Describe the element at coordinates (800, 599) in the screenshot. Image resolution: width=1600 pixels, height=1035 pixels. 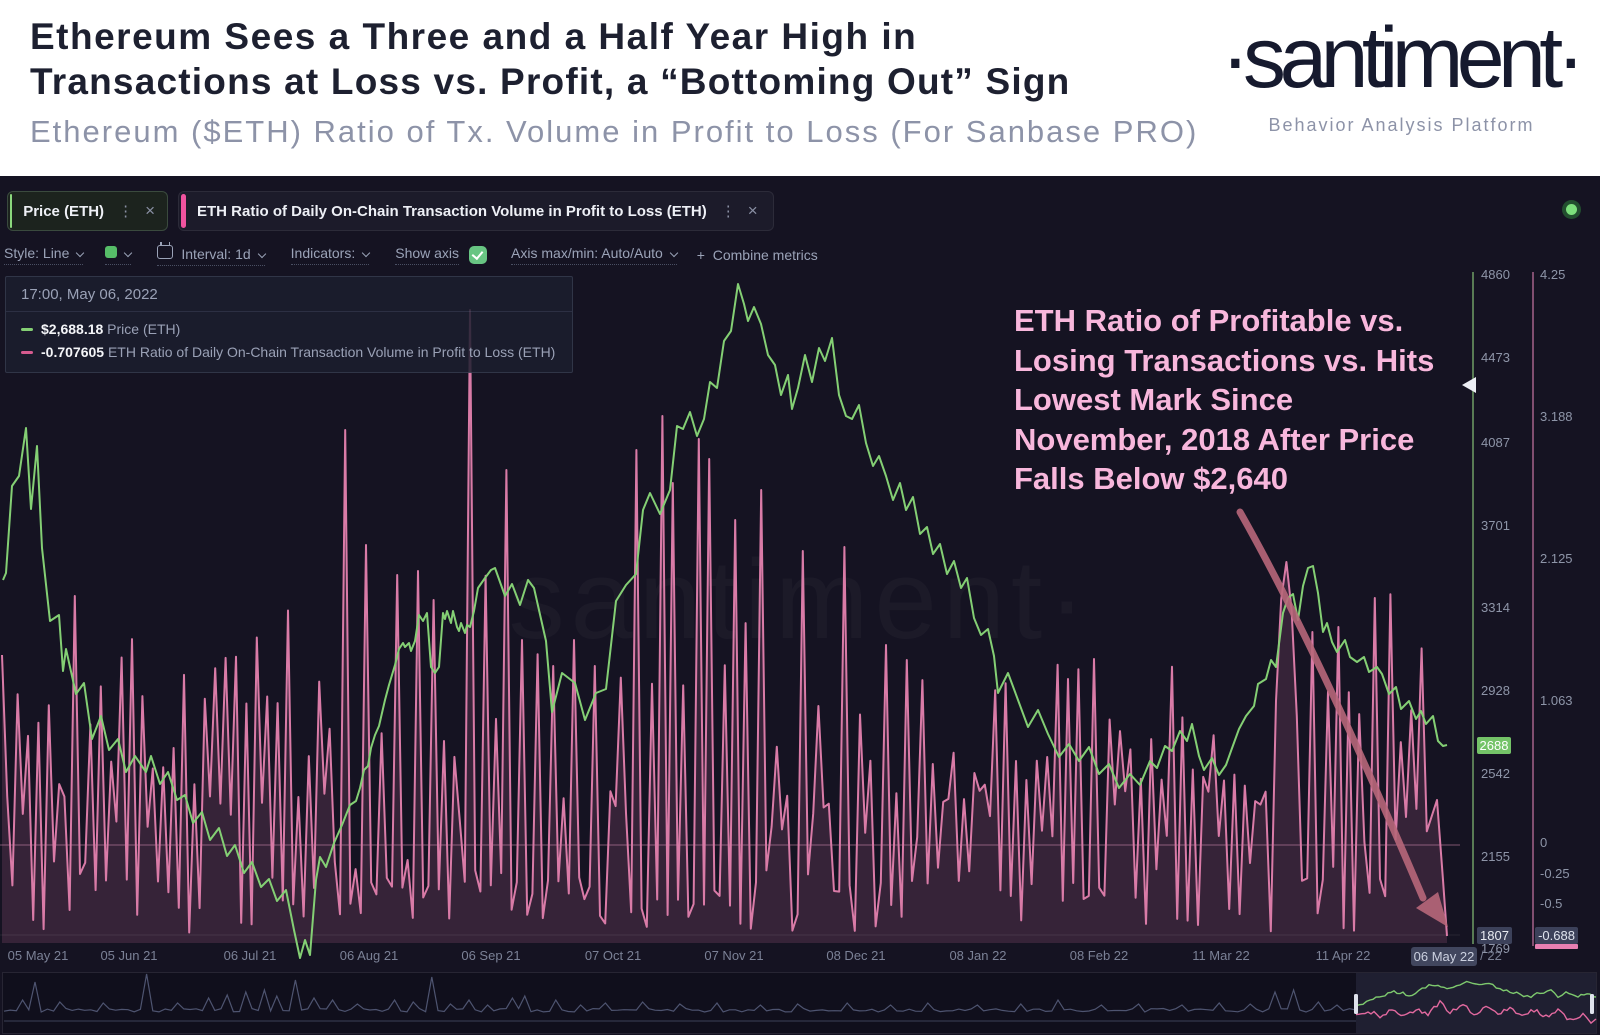
I see `svg-text: santiment·` at that location.